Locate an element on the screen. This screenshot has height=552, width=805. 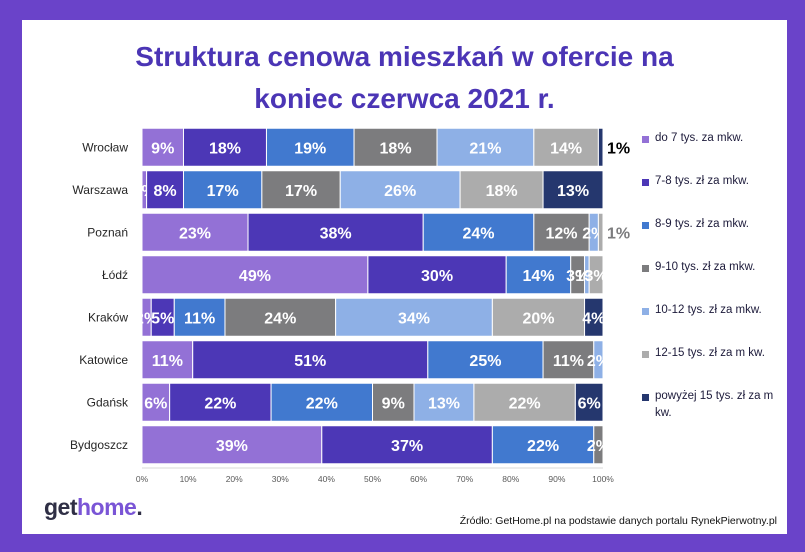
data-label: 23% is located at coordinates (195, 233).